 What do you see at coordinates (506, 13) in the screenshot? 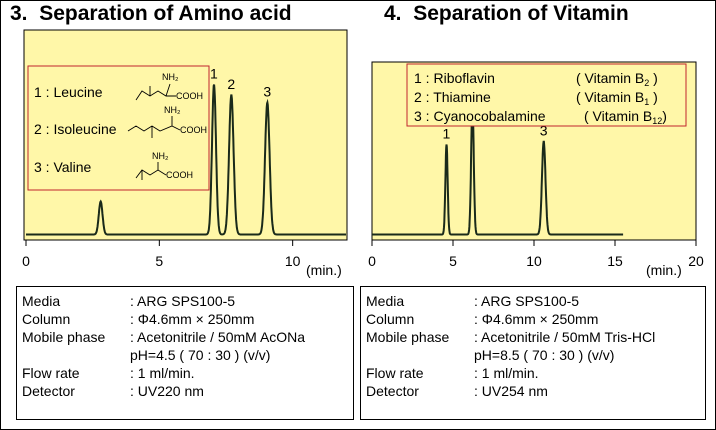
I see `panel-title-vitamin: 4. Separation of Vitamin` at bounding box center [506, 13].